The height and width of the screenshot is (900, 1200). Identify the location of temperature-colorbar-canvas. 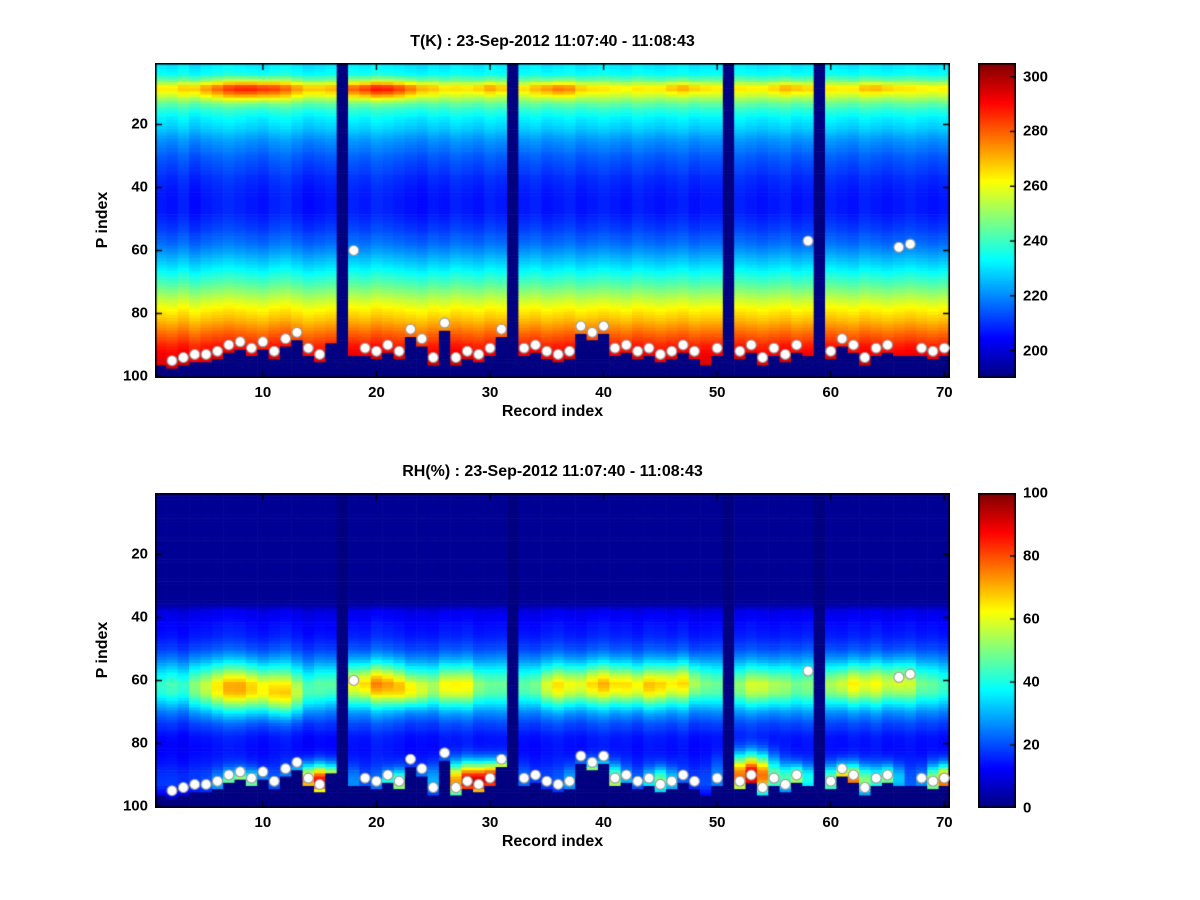
(997, 220).